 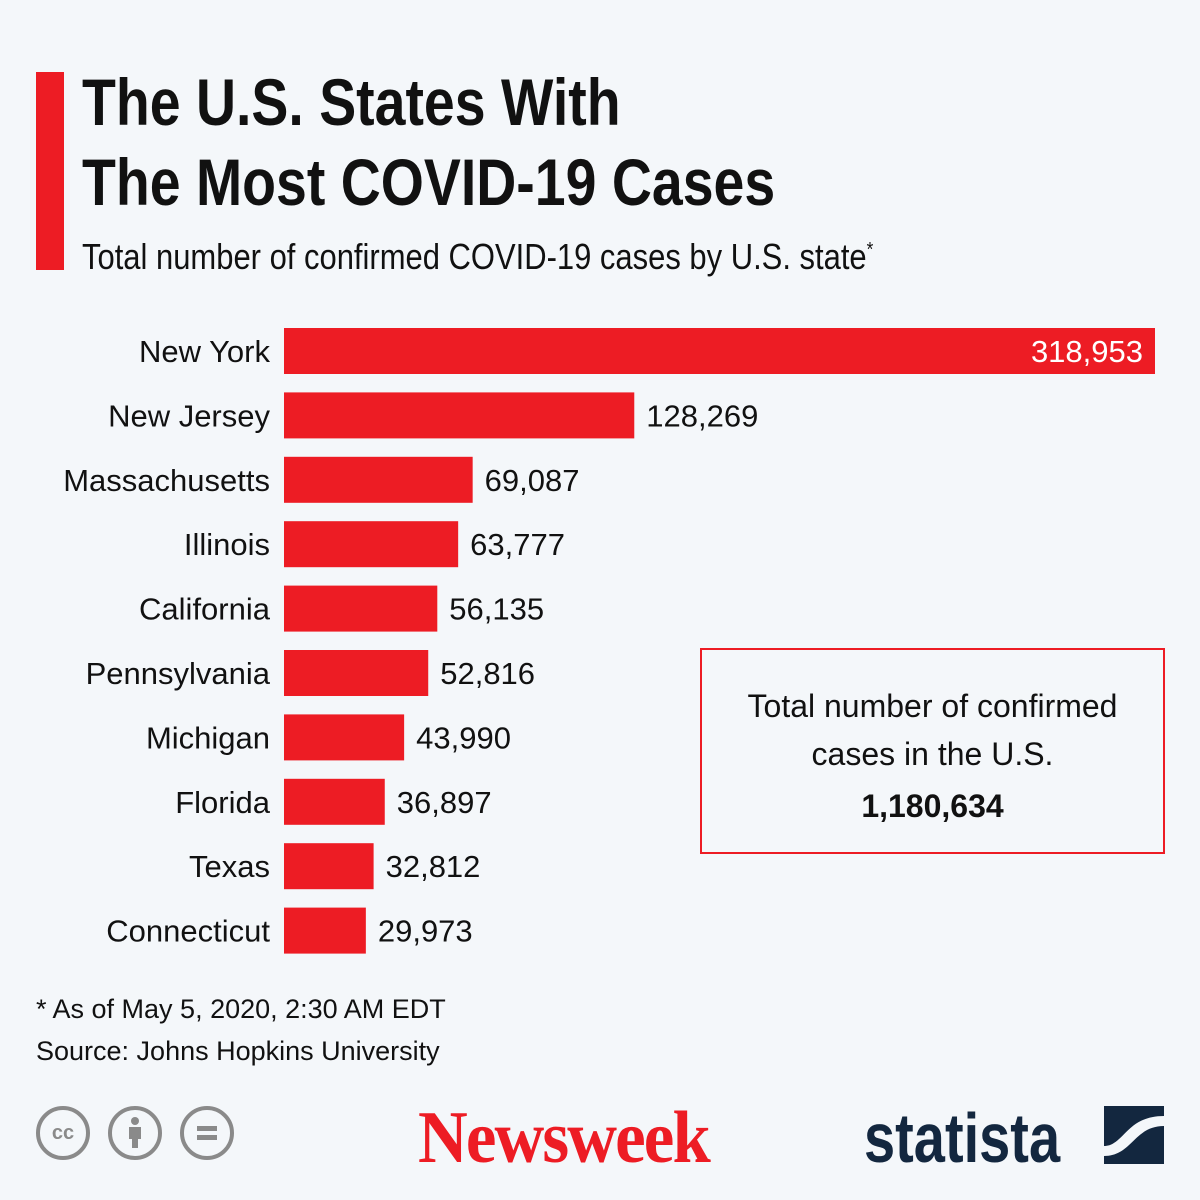 I want to click on value-label: 43,990, so click(x=463, y=737).